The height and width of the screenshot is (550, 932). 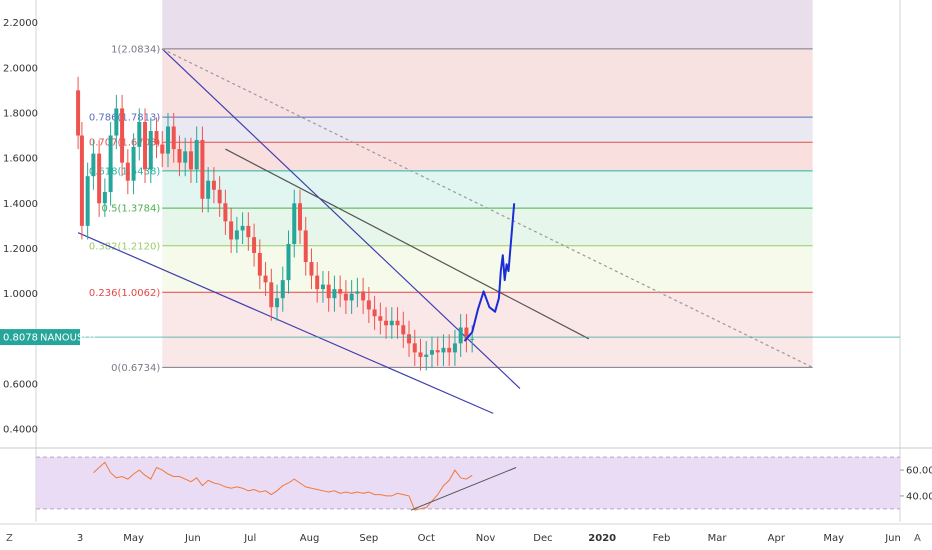 What do you see at coordinates (131, 209) in the screenshot?
I see `fib-level-label: 0.5(1.3784)` at bounding box center [131, 209].